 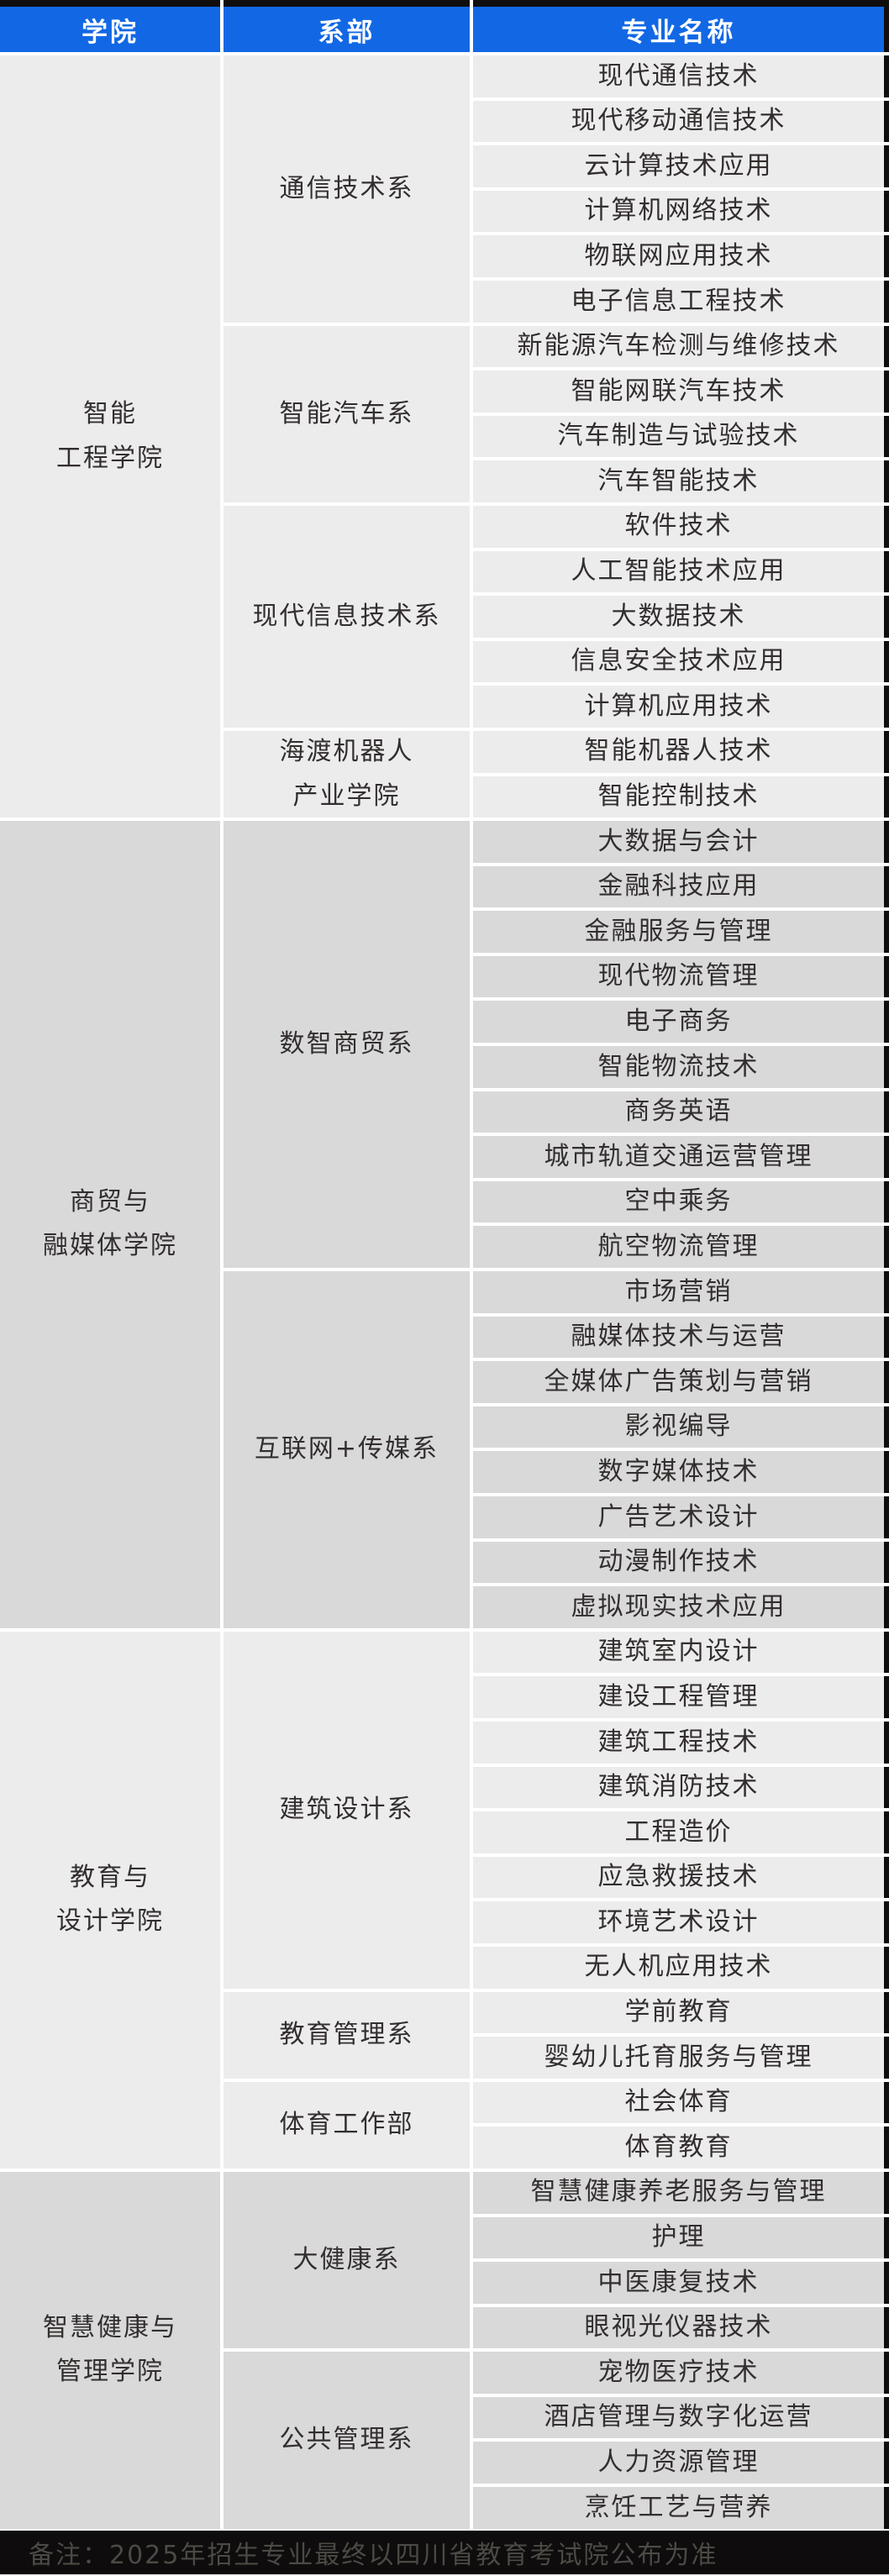 I want to click on major-cell: 广告艺术设计, so click(x=681, y=1517).